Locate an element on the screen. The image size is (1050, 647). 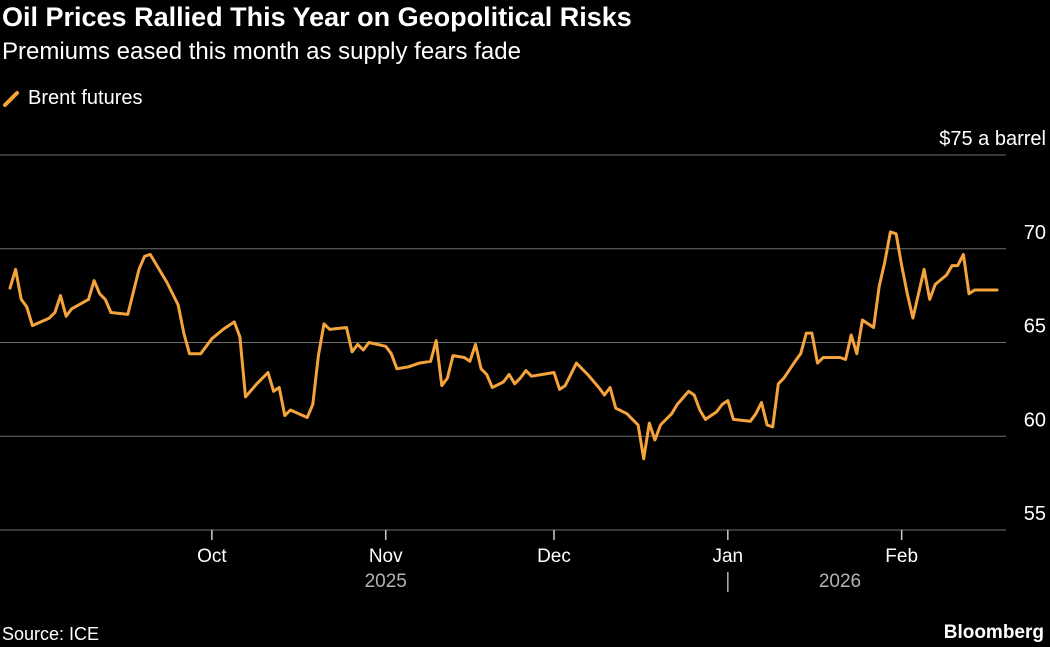
x-tick-label: Dec is located at coordinates (554, 556).